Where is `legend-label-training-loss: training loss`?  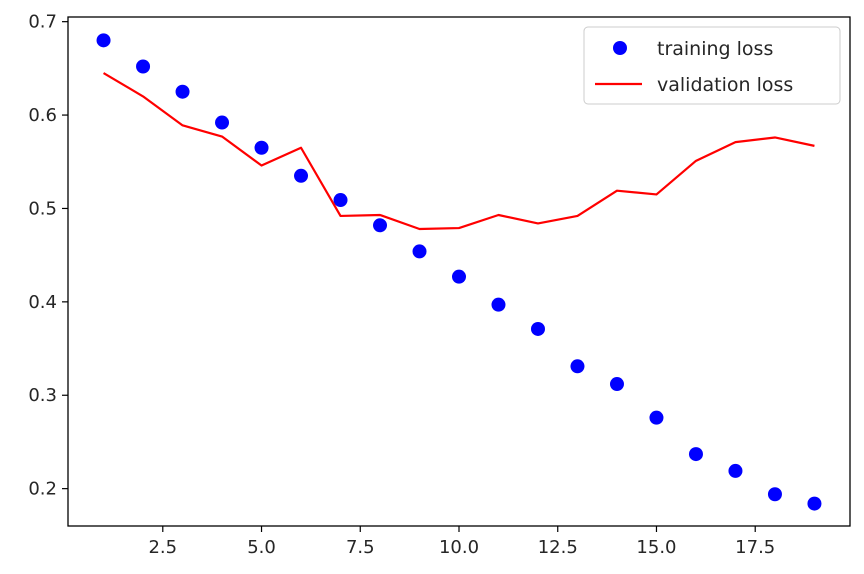
legend-label-training-loss: training loss is located at coordinates (715, 49).